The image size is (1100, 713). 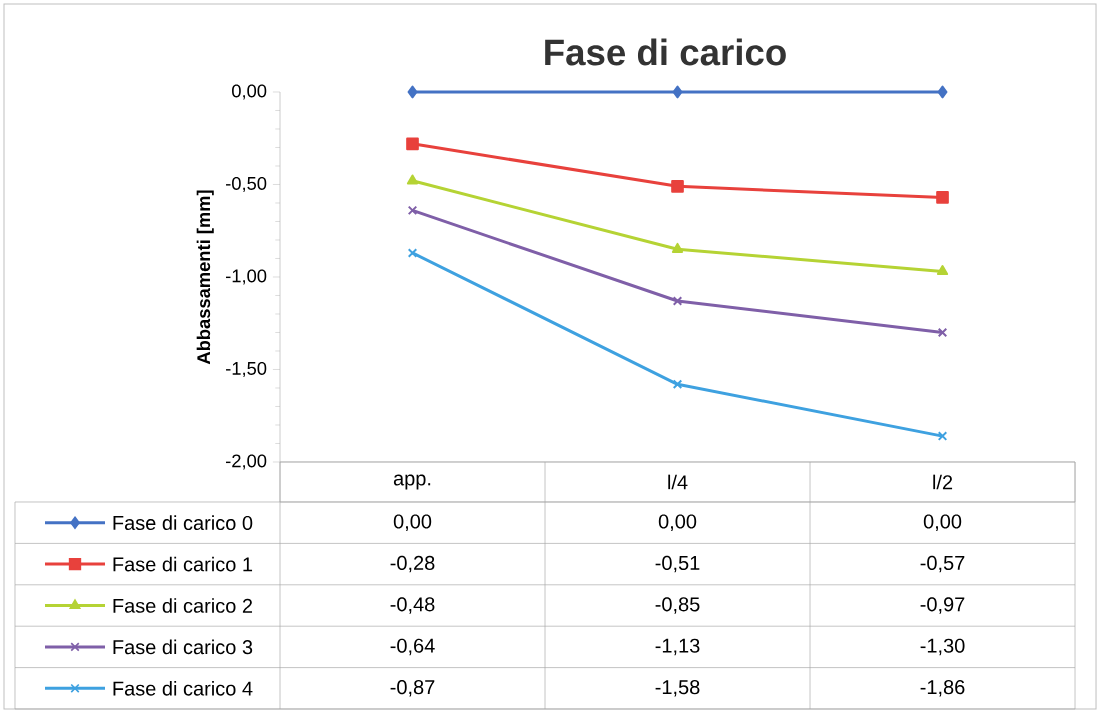 I want to click on y-tick-label: -0,50, so click(x=246, y=184).